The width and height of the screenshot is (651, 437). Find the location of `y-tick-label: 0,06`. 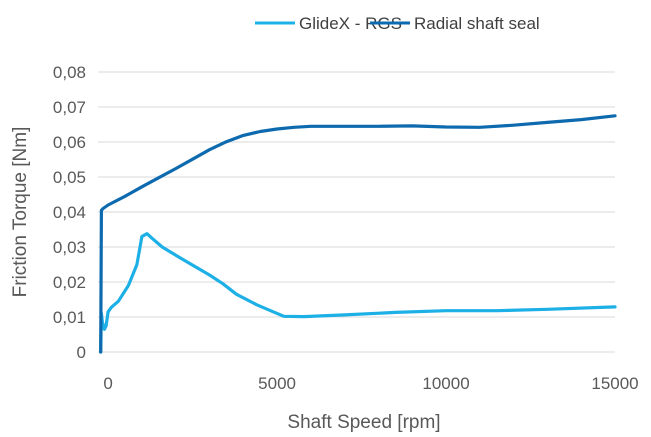

y-tick-label: 0,06 is located at coordinates (69, 142).